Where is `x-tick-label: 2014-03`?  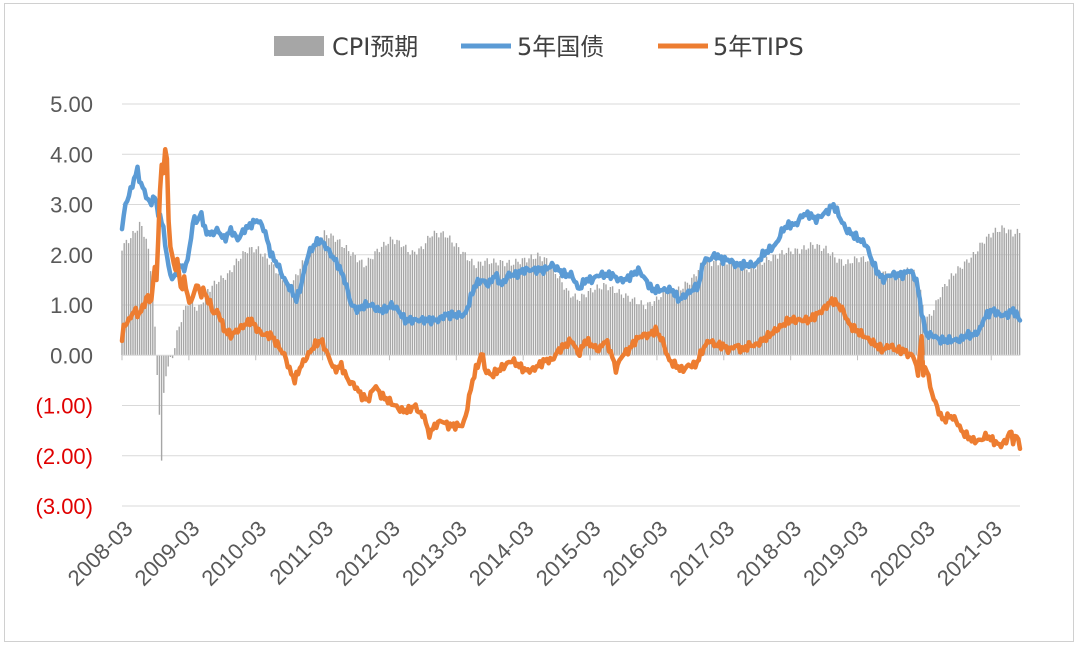
x-tick-label: 2014-03 is located at coordinates (501, 553).